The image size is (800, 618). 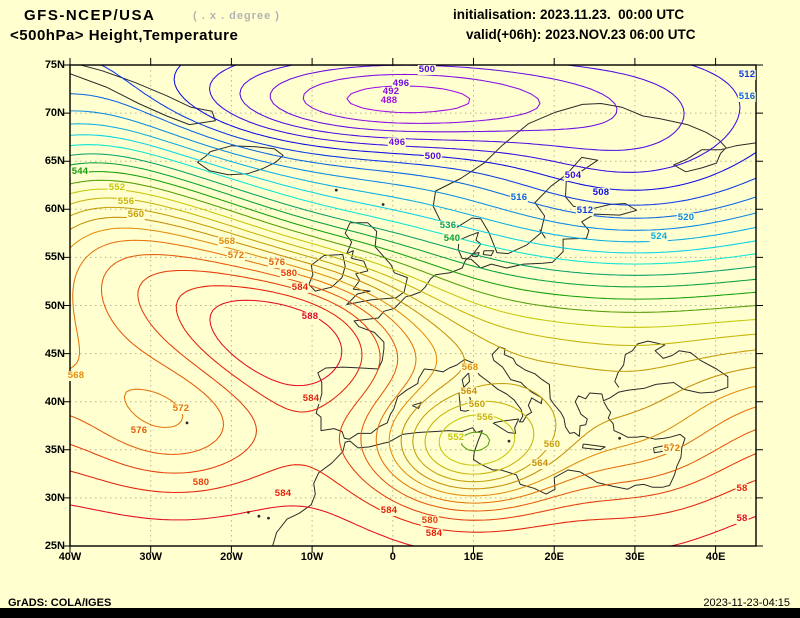 What do you see at coordinates (389, 101) in the screenshot?
I see `contour-label: 488` at bounding box center [389, 101].